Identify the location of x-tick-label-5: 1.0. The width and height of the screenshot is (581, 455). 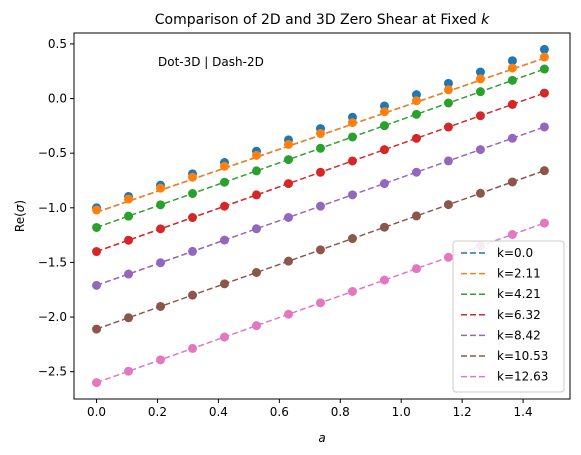
(401, 412).